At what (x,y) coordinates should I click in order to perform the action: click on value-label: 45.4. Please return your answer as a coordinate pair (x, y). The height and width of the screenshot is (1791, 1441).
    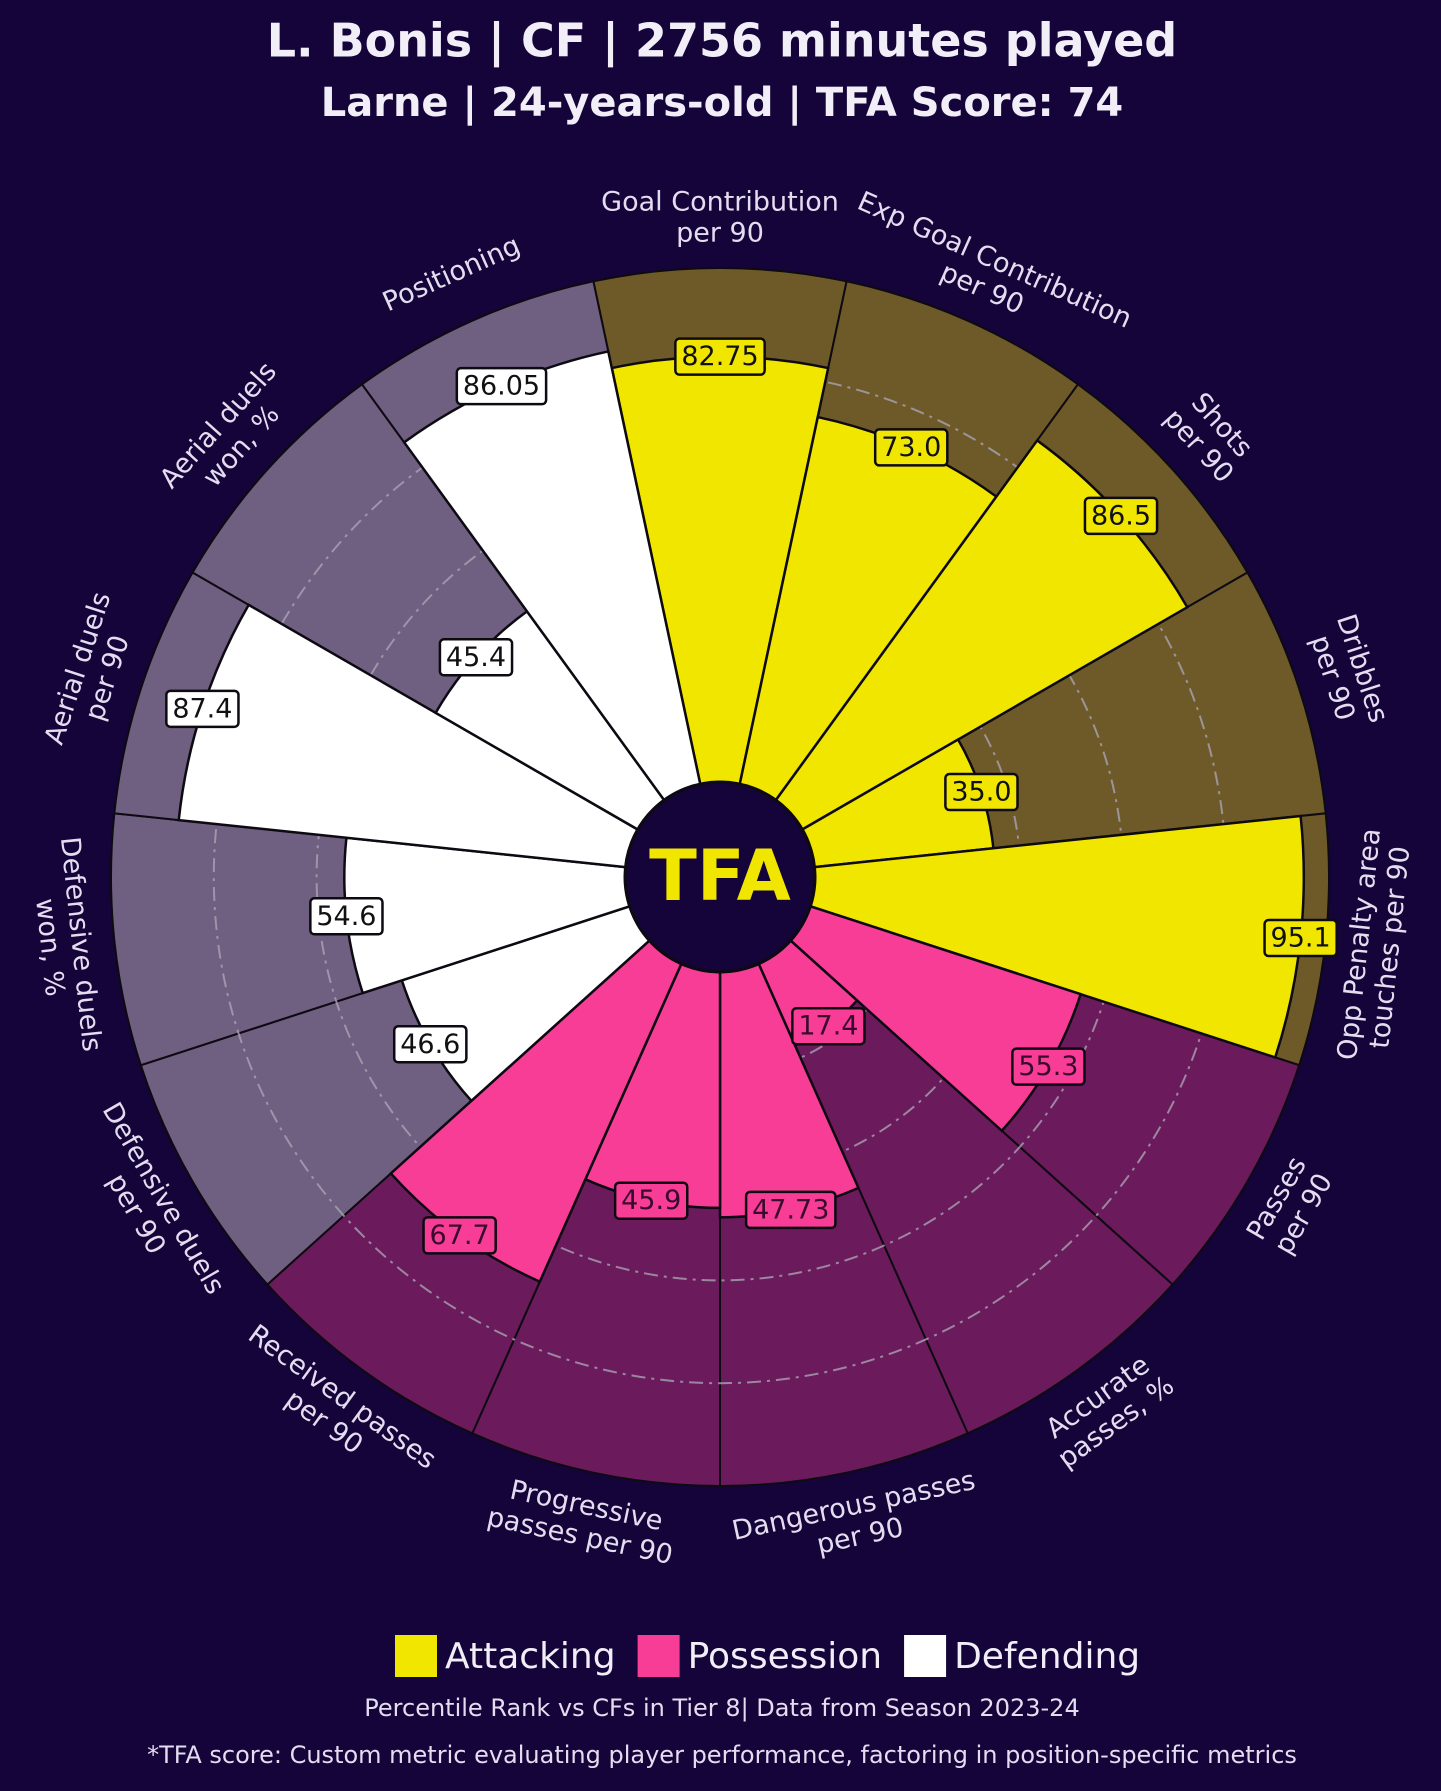
    Looking at the image, I should click on (476, 657).